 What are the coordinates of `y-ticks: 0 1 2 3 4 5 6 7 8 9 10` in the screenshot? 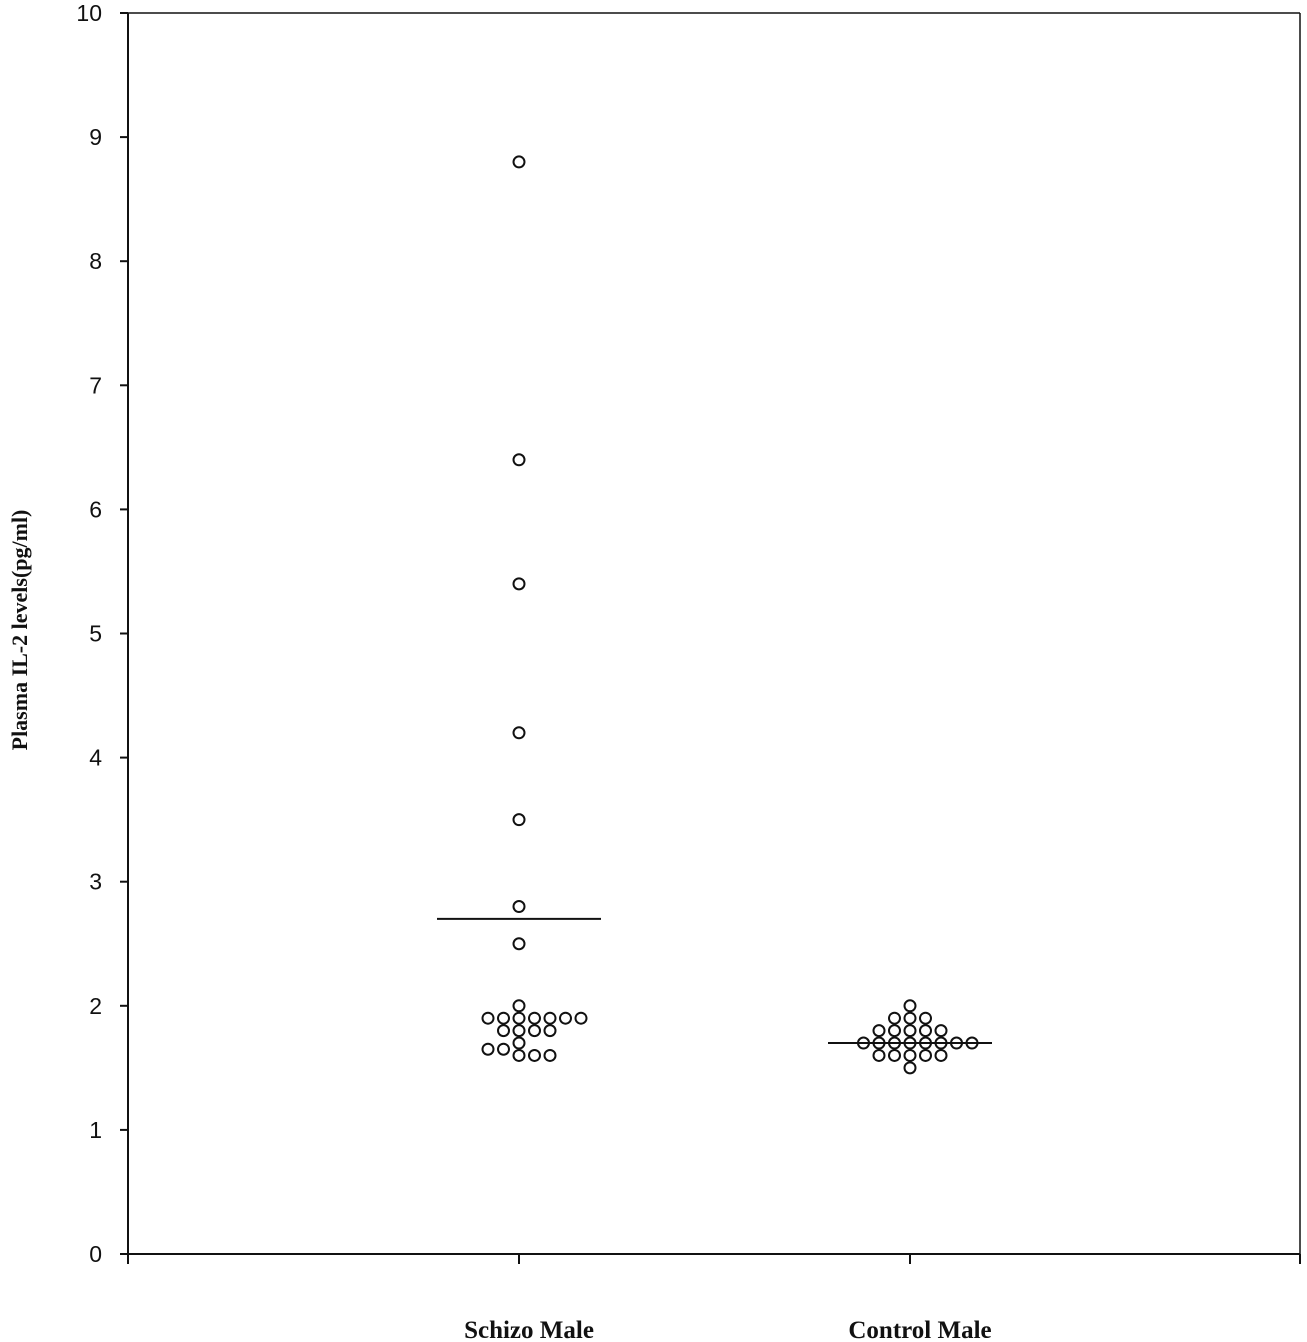 It's located at (102, 633).